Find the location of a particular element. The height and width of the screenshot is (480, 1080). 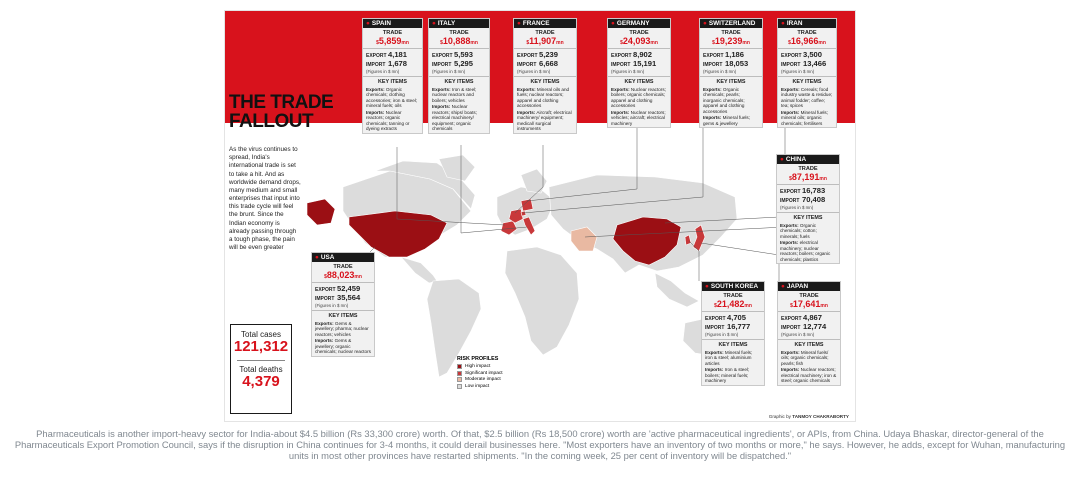

country-name: SPAIN is located at coordinates (381, 23).